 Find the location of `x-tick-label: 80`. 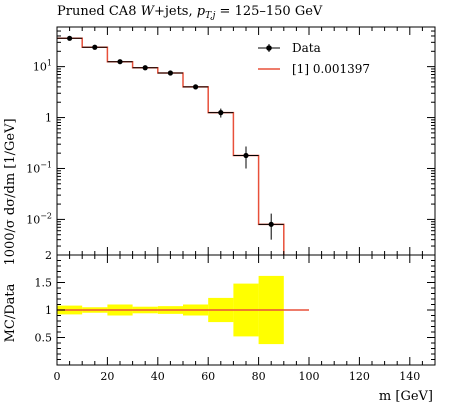

x-tick-label: 80 is located at coordinates (259, 376).